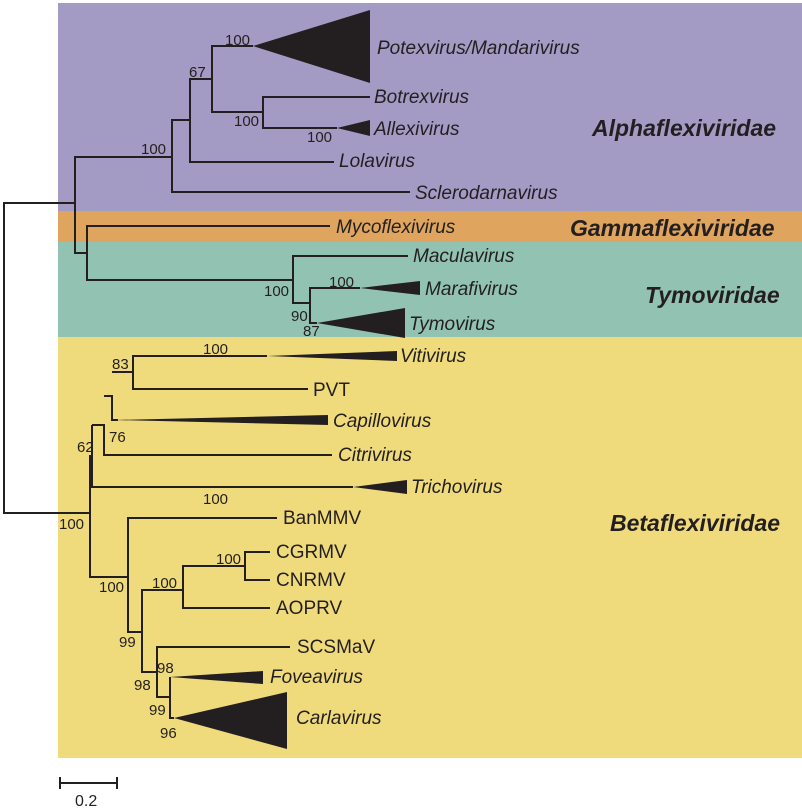 The width and height of the screenshot is (802, 810). I want to click on bootstrap-botrex-allexi-node: 100, so click(246, 121).